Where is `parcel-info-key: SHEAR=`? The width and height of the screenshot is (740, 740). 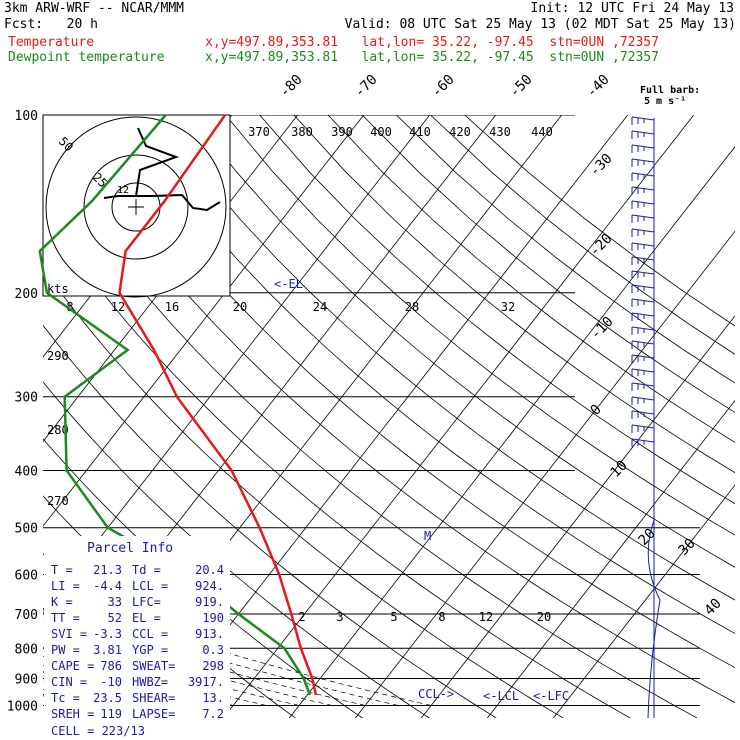 parcel-info-key: SHEAR= is located at coordinates (153, 698).